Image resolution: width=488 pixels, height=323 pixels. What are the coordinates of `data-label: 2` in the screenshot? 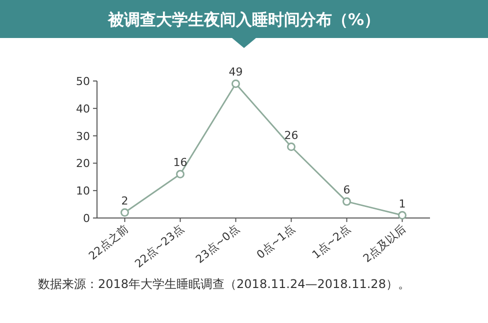 It's located at (124, 201).